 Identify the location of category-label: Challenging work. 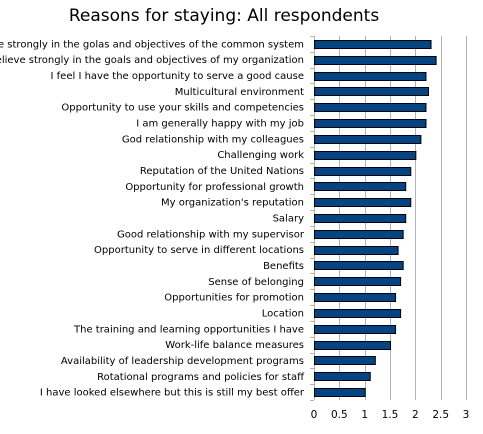
(260, 155).